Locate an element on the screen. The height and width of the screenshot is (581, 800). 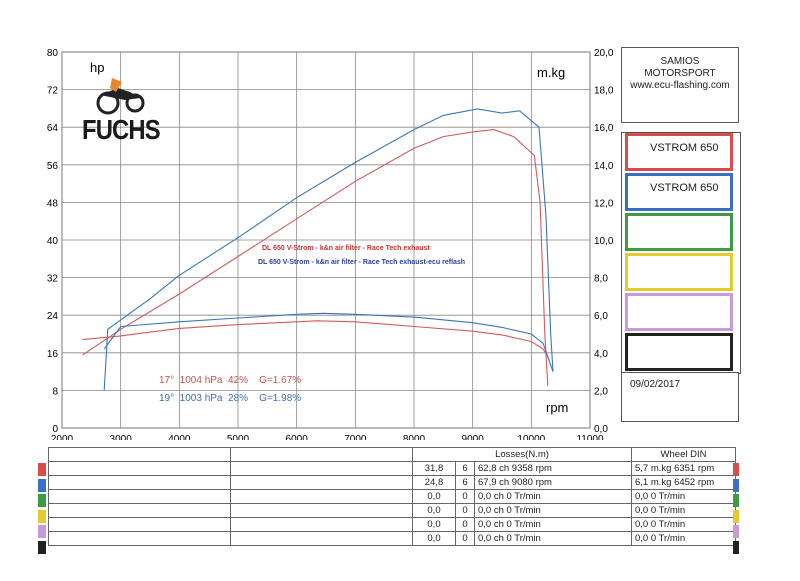
x-axis-tick-label: 10000 is located at coordinates (531, 437).